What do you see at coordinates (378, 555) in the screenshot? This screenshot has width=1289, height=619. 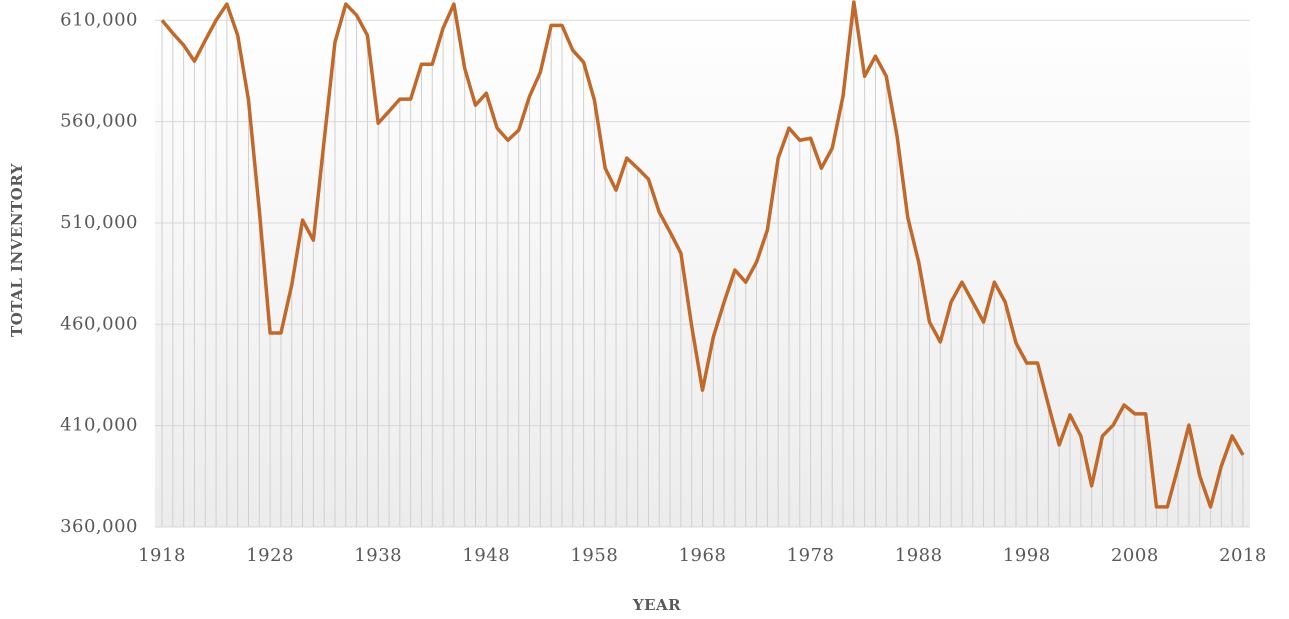 I see `x-tick-label: 1938` at bounding box center [378, 555].